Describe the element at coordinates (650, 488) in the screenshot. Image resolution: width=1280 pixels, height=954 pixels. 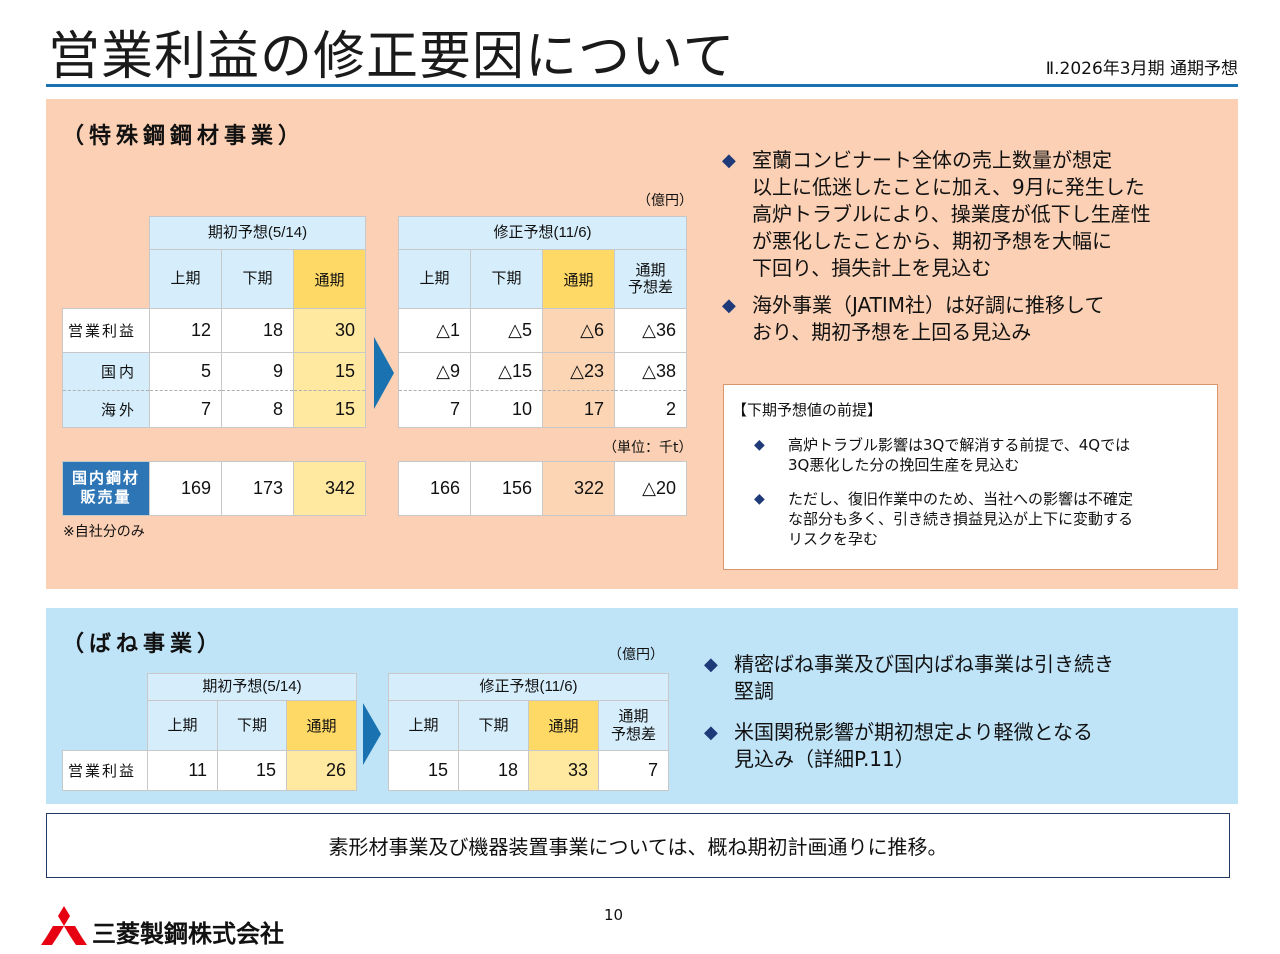
I see `cell-value: △20` at that location.